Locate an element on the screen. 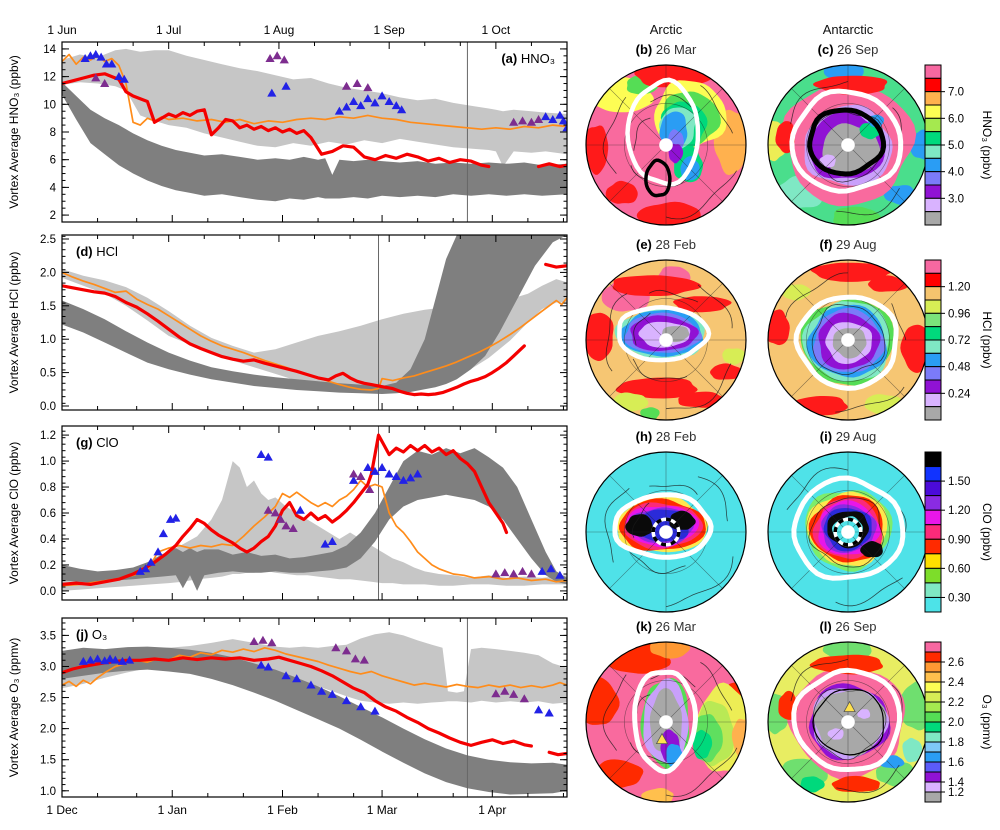  top-axis-label: 1 Sep is located at coordinates (390, 30).